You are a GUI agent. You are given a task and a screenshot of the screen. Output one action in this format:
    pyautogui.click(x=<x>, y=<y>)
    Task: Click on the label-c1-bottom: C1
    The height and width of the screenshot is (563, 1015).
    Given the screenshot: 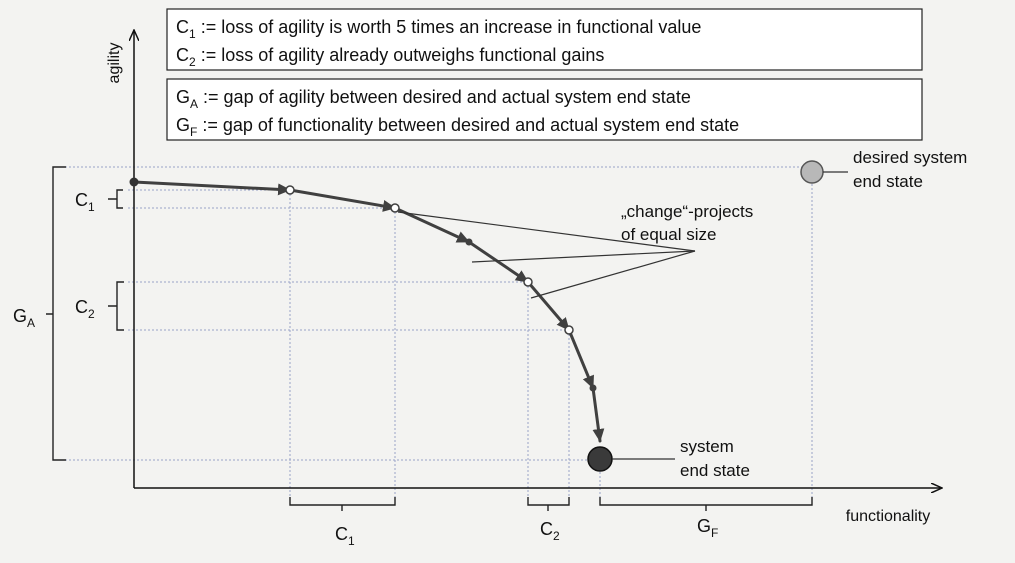 What is the action you would take?
    pyautogui.click(x=345, y=536)
    